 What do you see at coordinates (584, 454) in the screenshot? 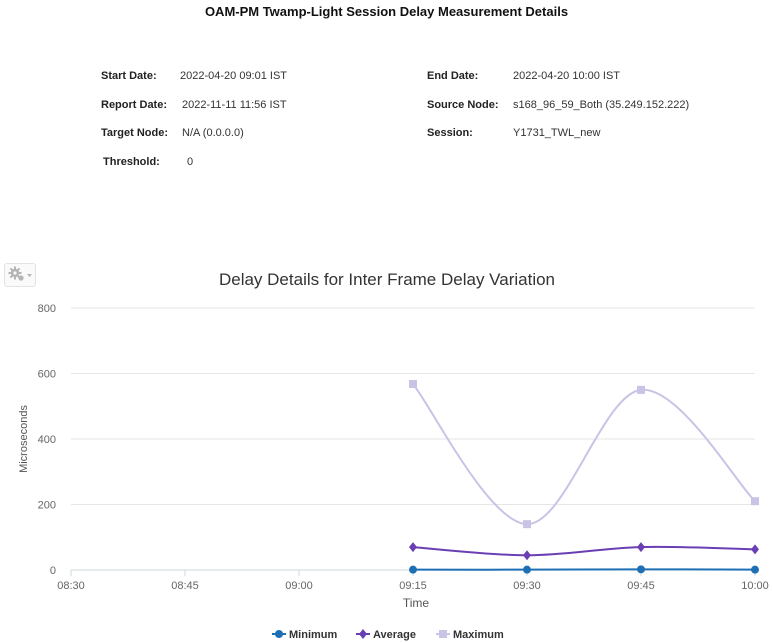
I see `maximum-series-line` at bounding box center [584, 454].